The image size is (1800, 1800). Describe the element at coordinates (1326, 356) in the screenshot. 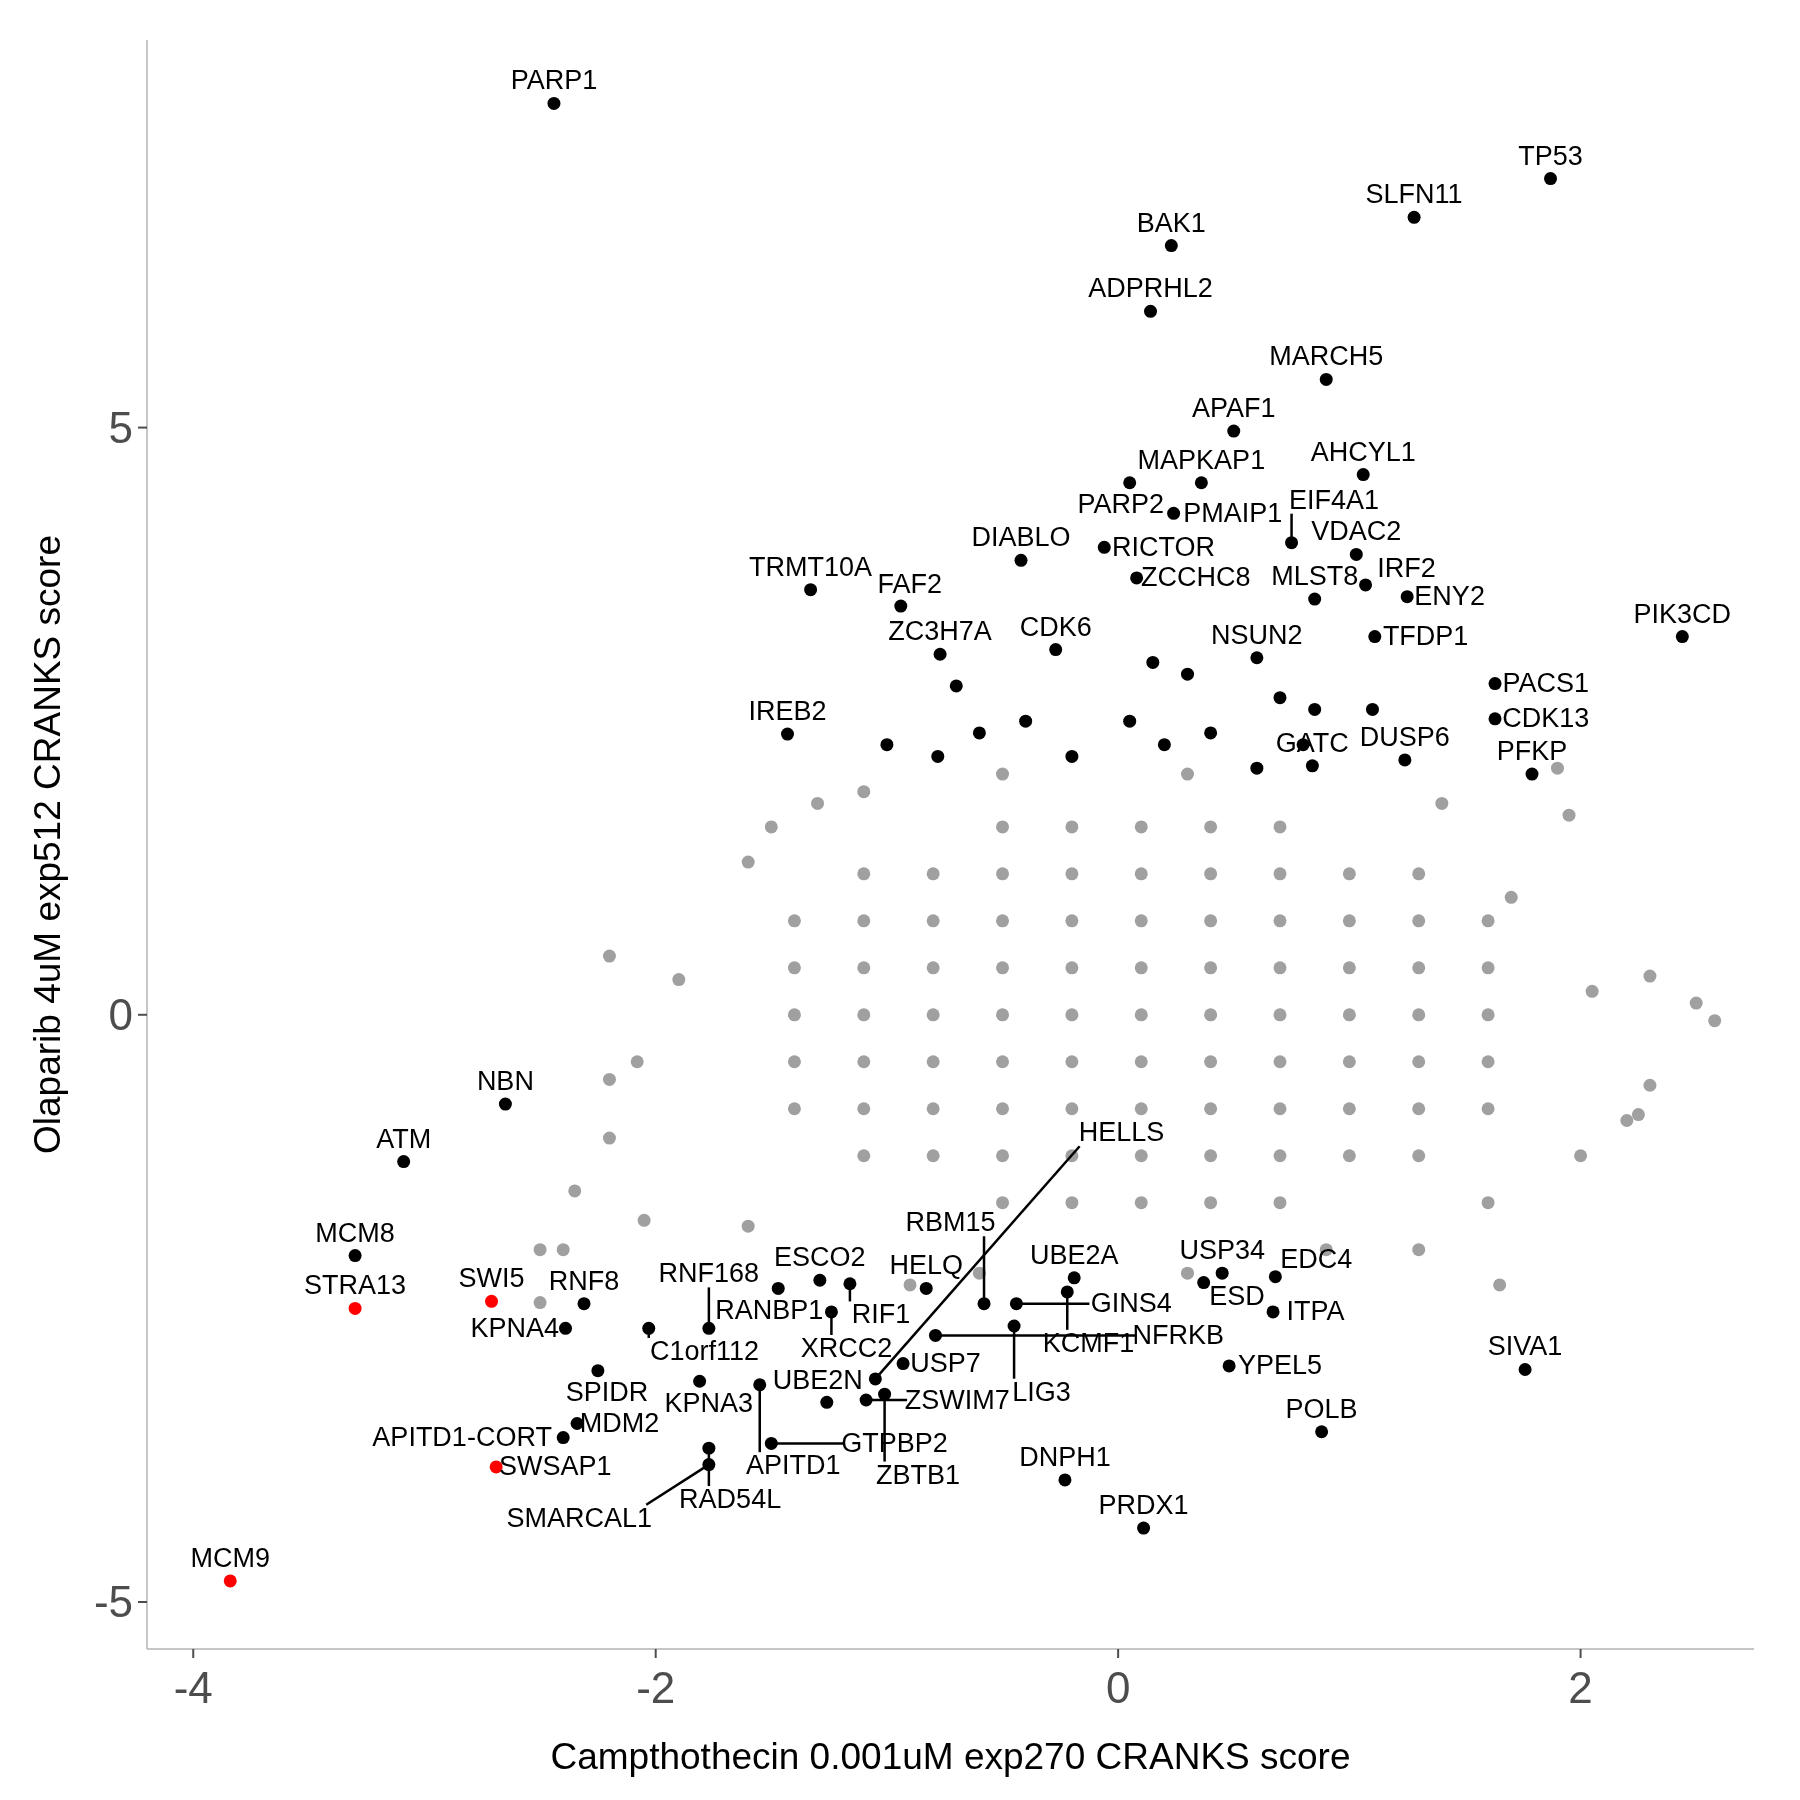

I see `annotation: MARCH5` at that location.